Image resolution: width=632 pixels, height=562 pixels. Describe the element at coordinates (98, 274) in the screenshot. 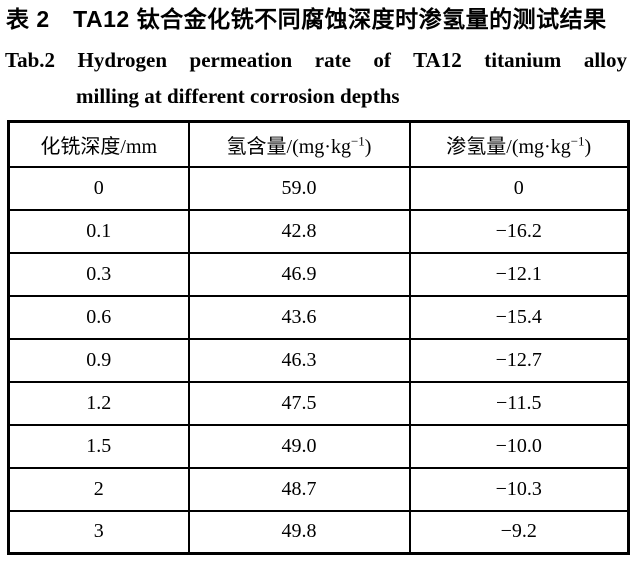

I see `table-cell: 0.3` at that location.